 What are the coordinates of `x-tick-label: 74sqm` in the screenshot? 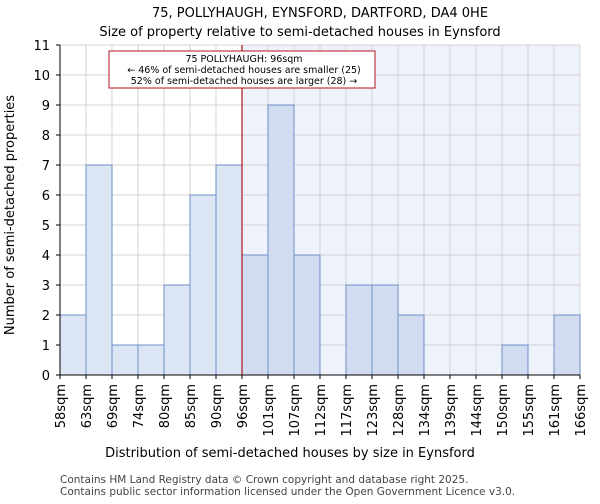 It's located at (139, 406).